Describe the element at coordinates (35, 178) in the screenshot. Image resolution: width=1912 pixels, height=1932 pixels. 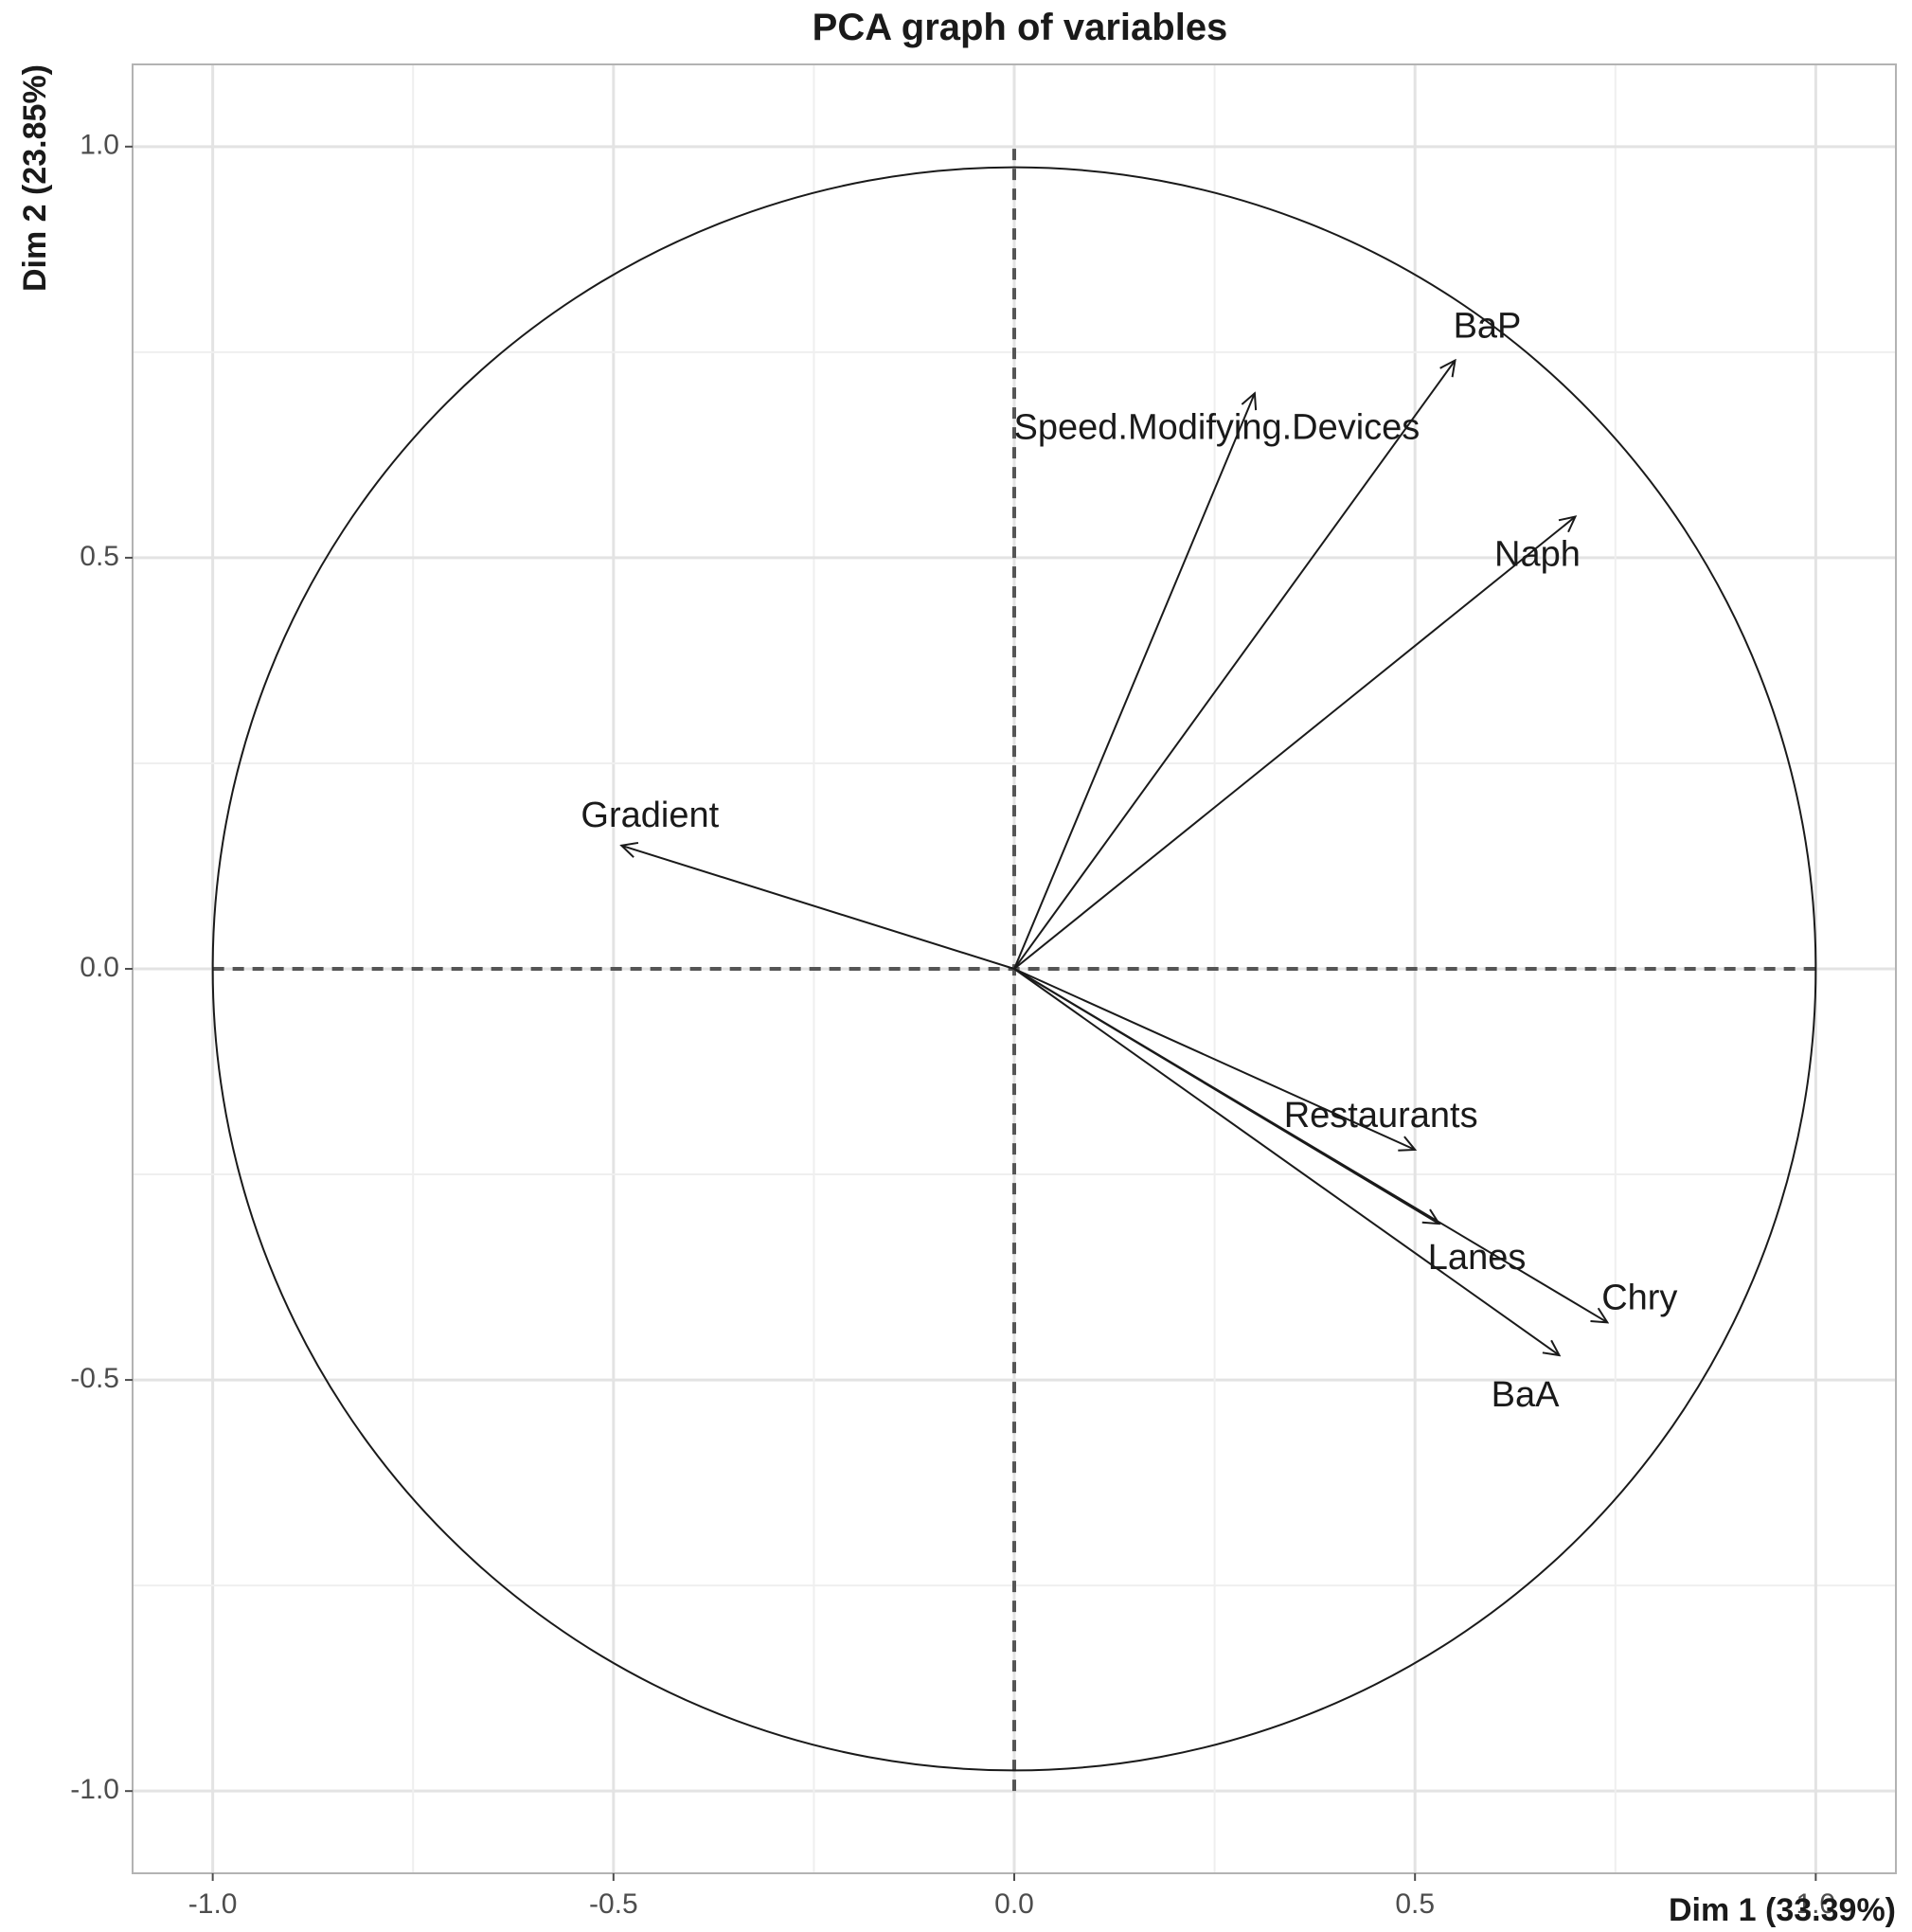
I see `y-axis-title: Dim 2 (23.85%)` at that location.